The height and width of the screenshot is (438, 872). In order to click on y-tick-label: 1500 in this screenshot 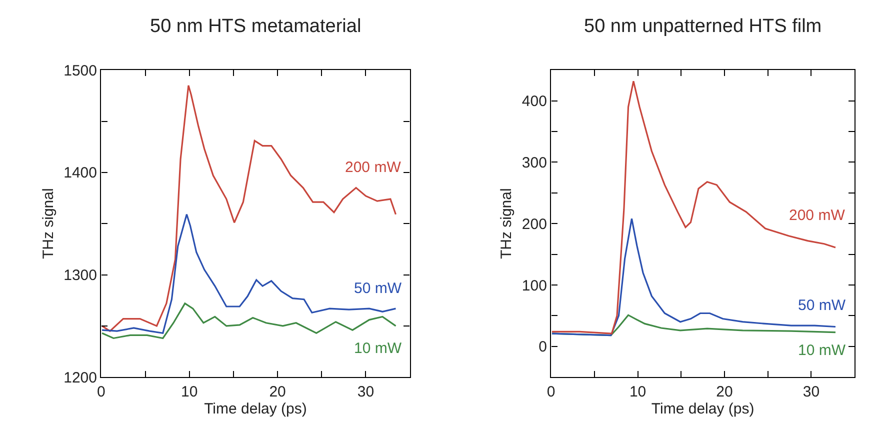, I will do `click(80, 71)`.